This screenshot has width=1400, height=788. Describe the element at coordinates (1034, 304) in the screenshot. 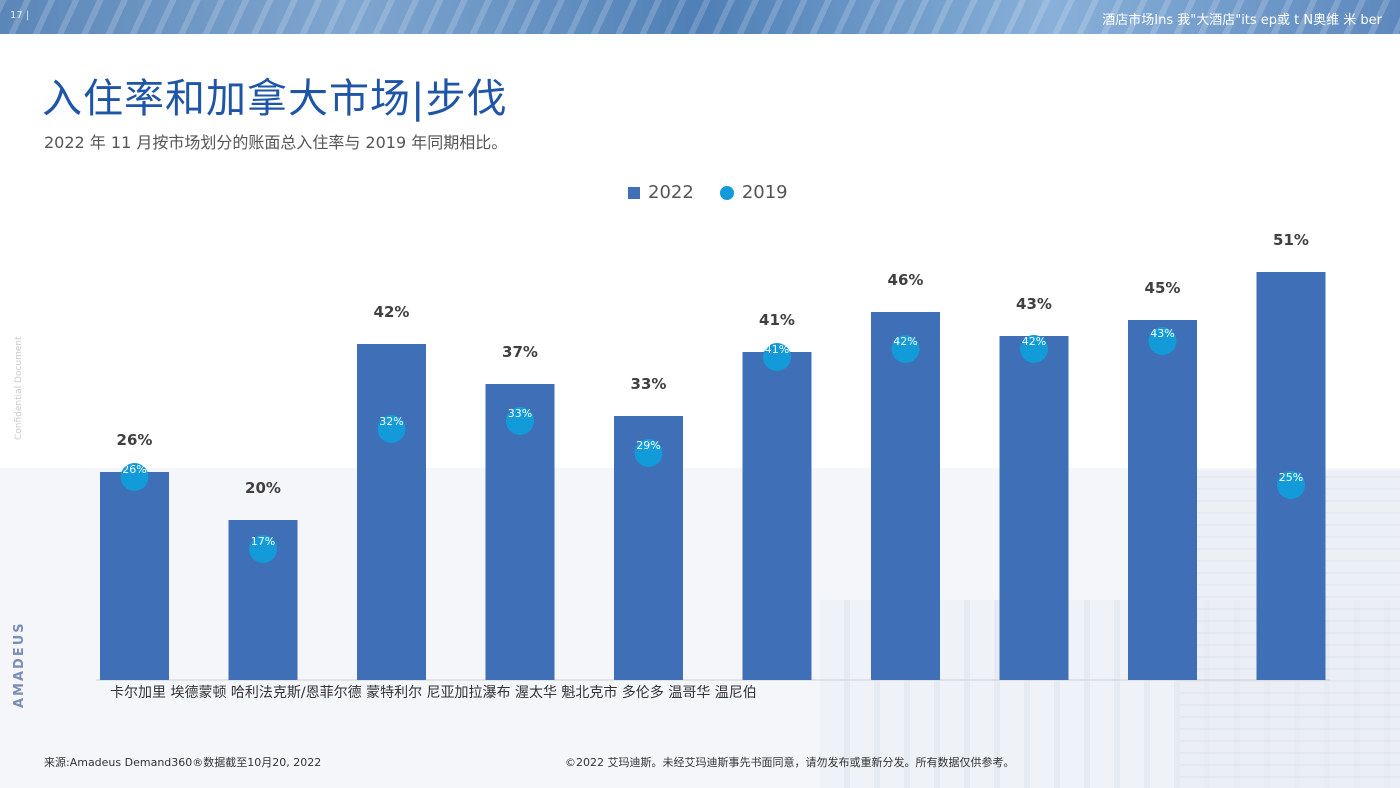

I see `bar-value-label: 43%` at that location.